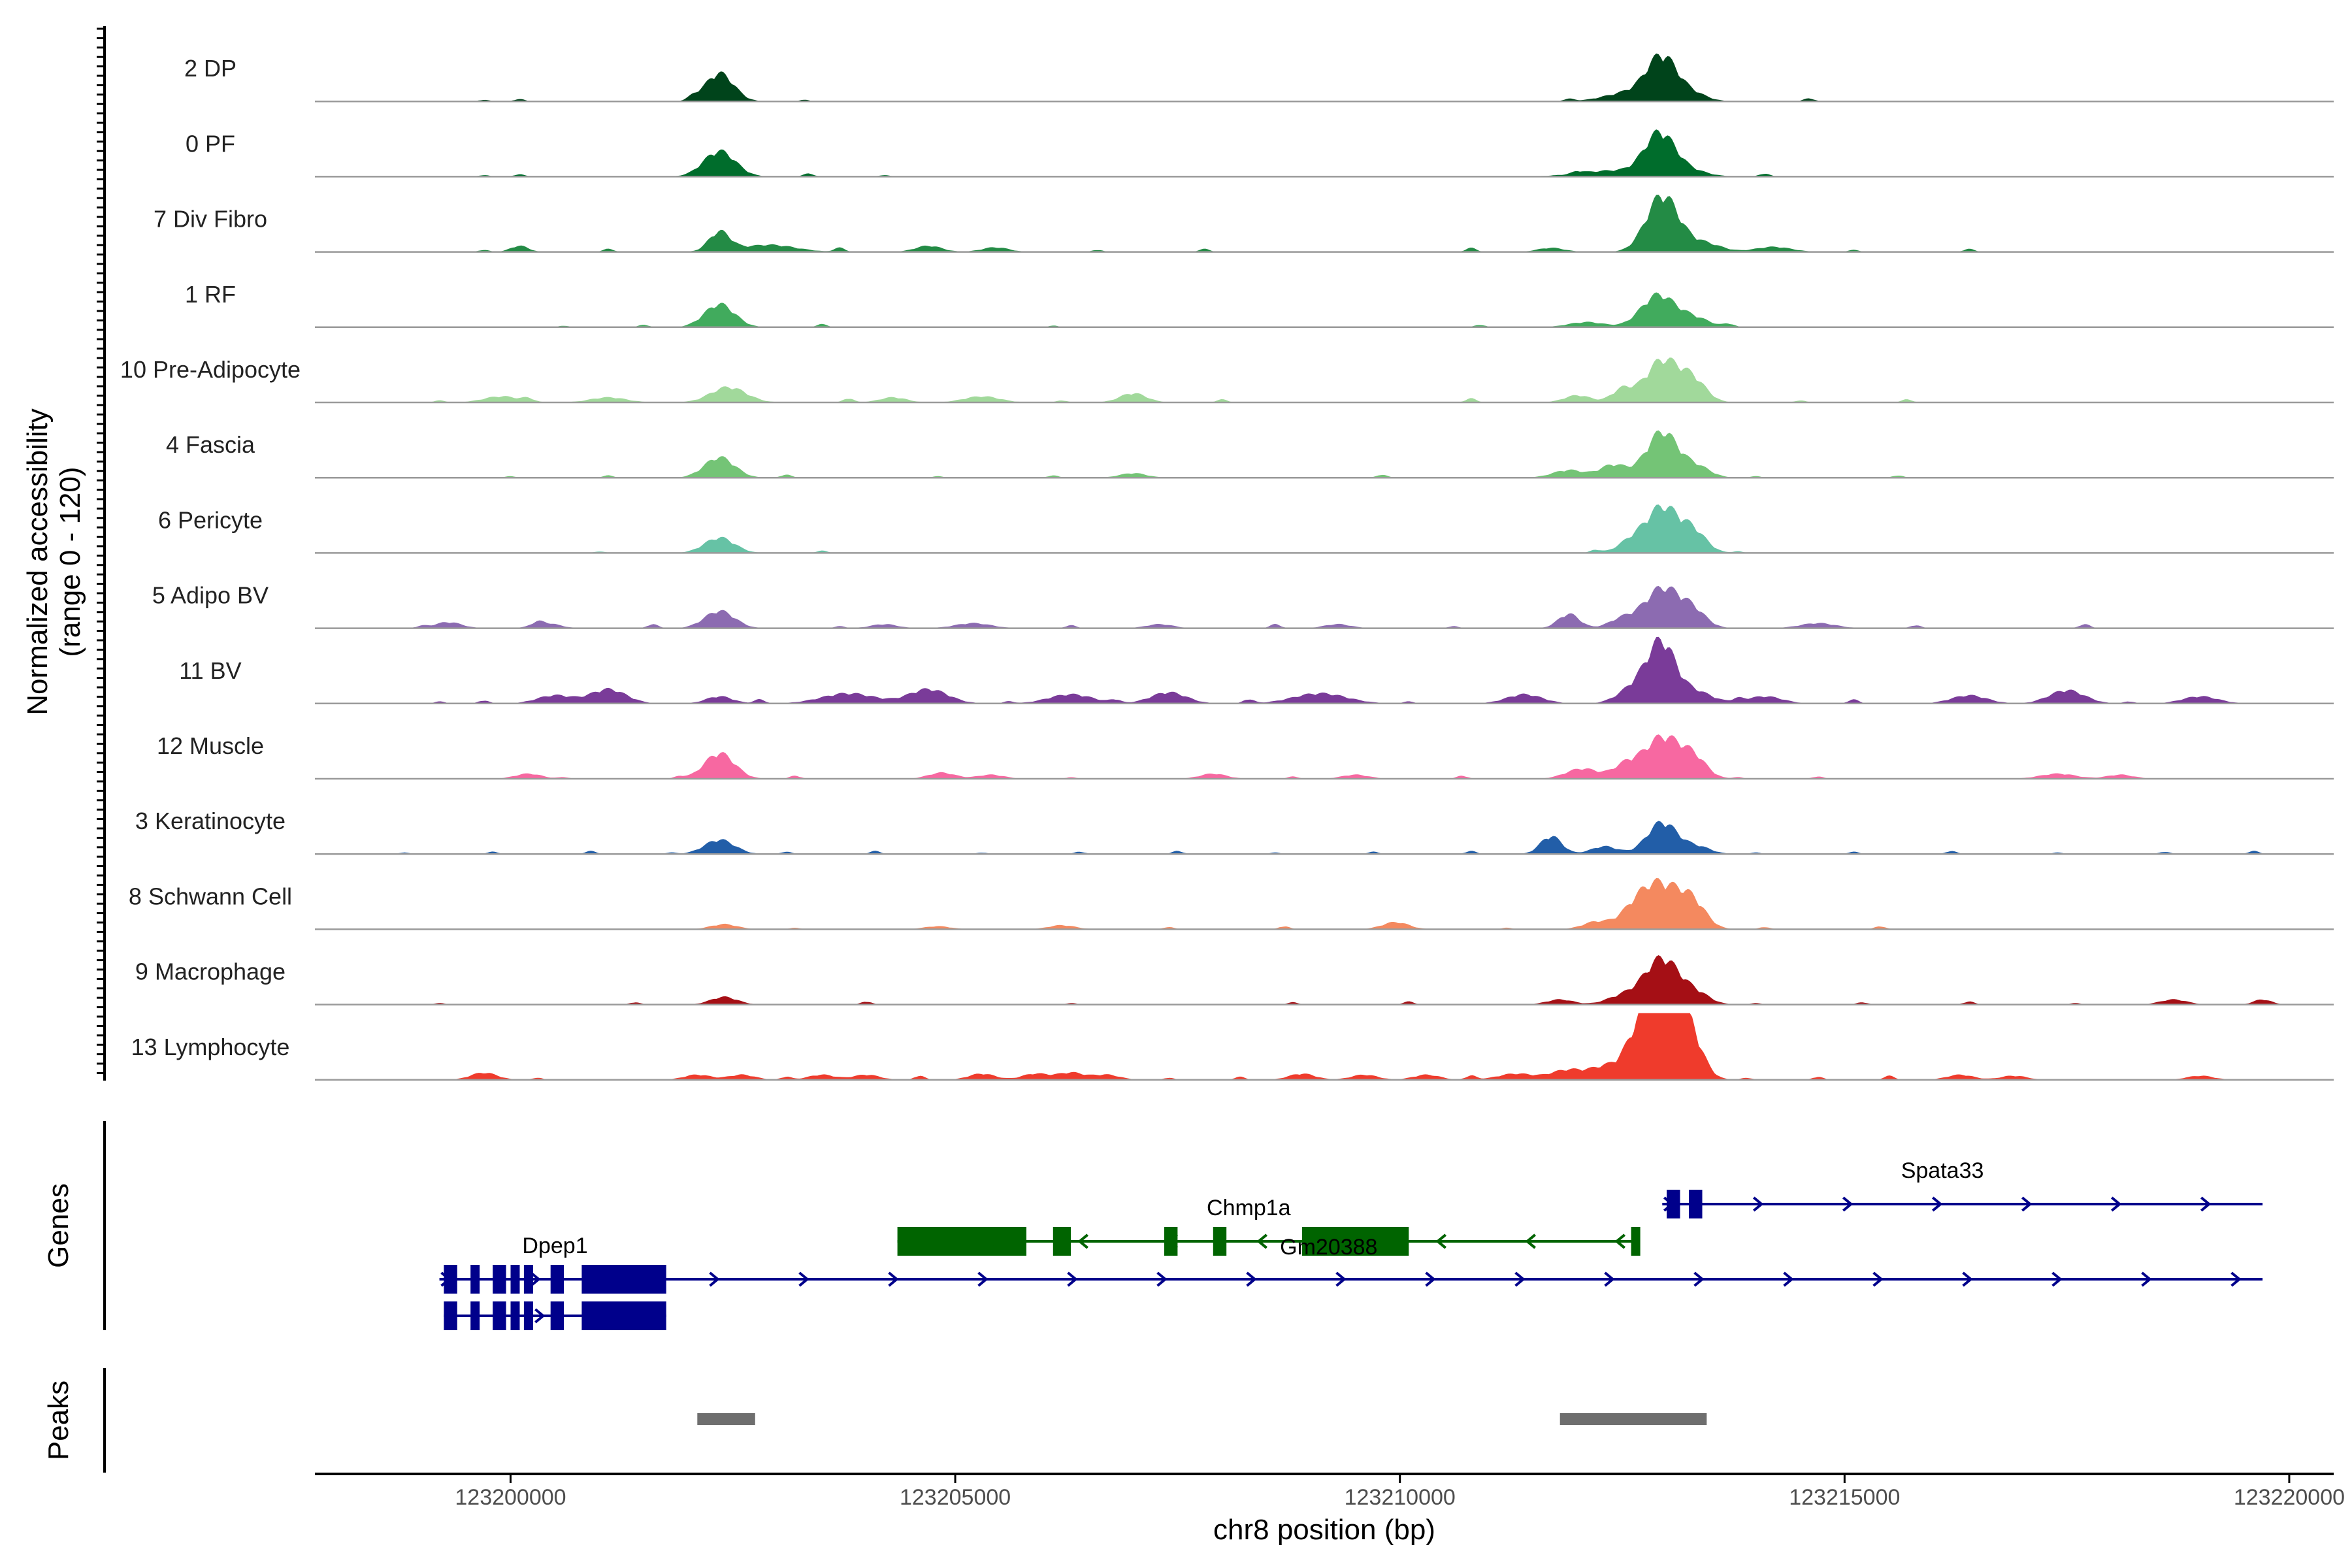  Describe the element at coordinates (210, 294) in the screenshot. I see `track-label: 1 RF` at that location.